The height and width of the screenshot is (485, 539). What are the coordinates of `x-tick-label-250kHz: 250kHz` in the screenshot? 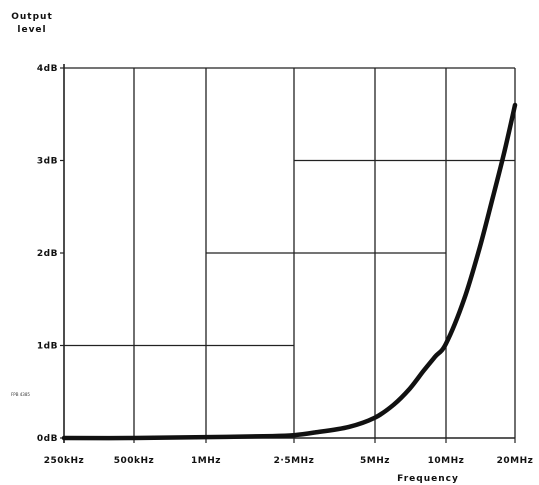 It's located at (64, 461).